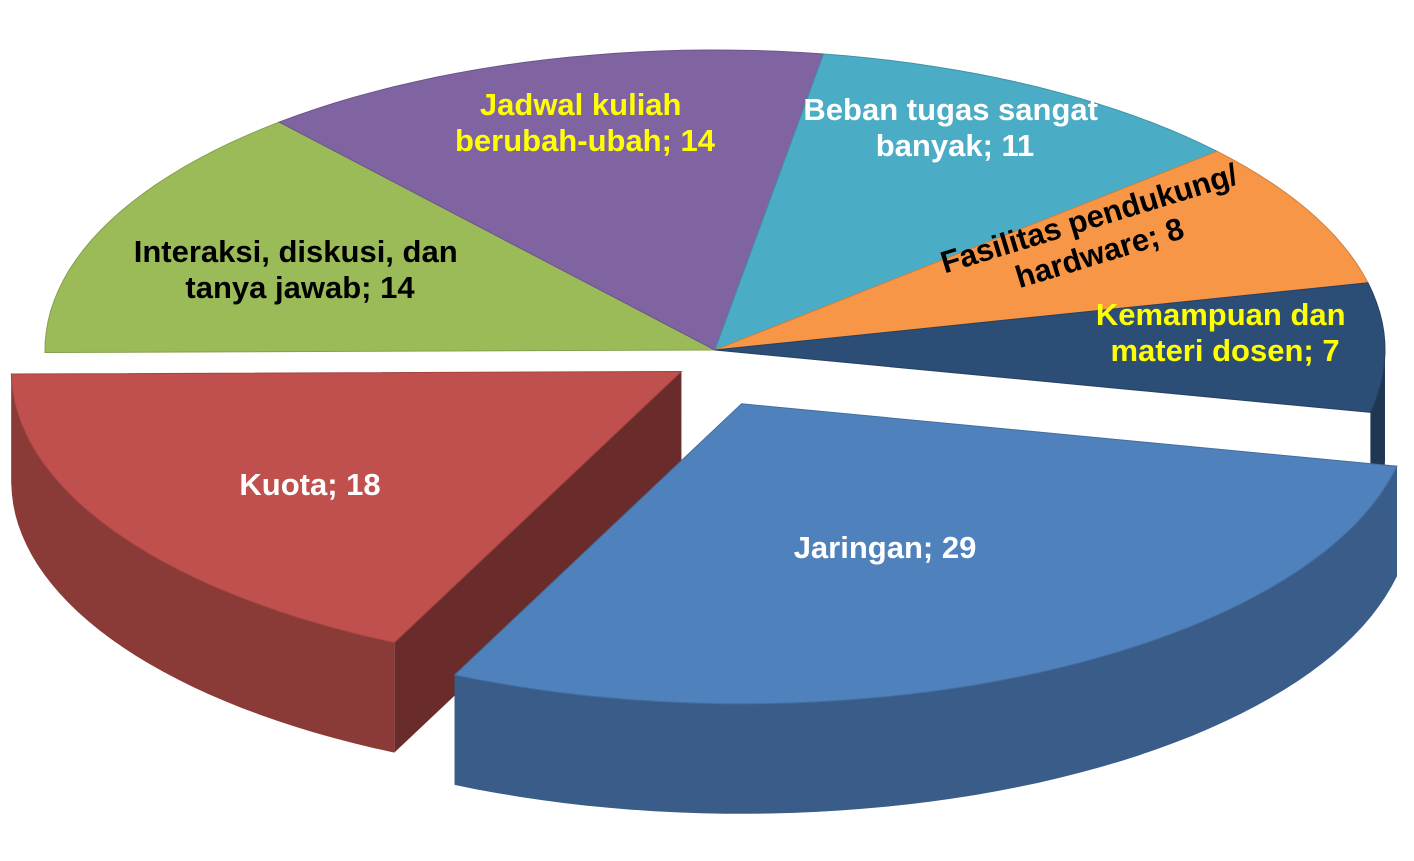 The height and width of the screenshot is (861, 1414). What do you see at coordinates (300, 251) in the screenshot?
I see `data-label-line: Interaksi, diskusi, dan` at bounding box center [300, 251].